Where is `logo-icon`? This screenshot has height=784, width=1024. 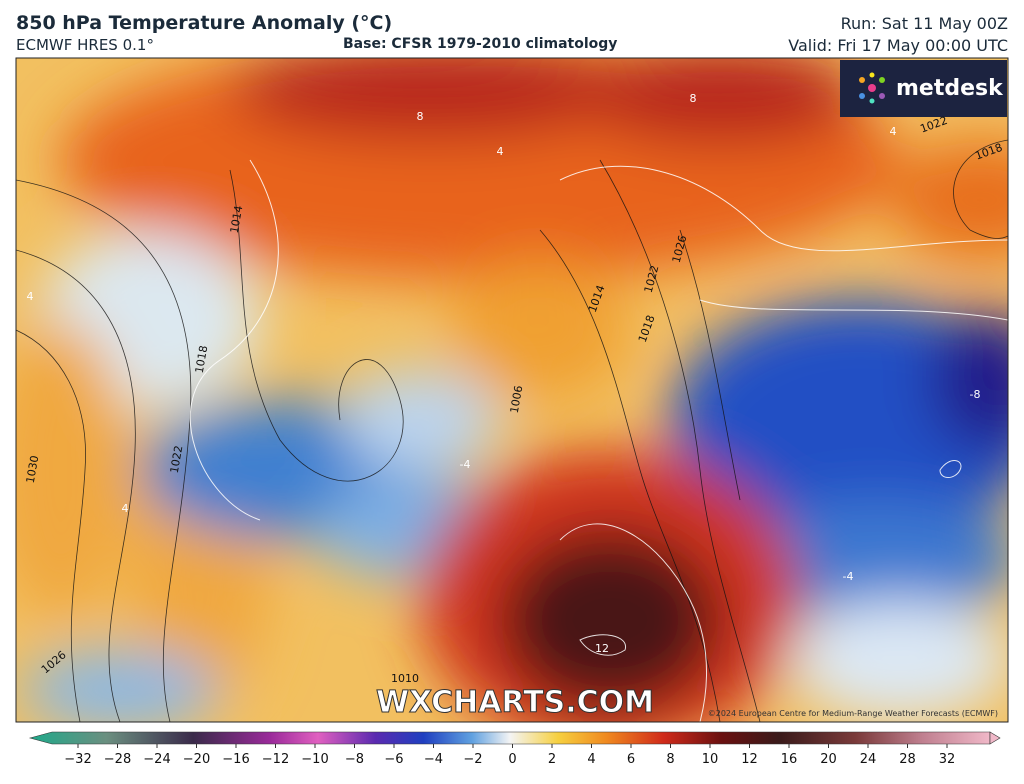 logo-icon is located at coordinates (872, 88).